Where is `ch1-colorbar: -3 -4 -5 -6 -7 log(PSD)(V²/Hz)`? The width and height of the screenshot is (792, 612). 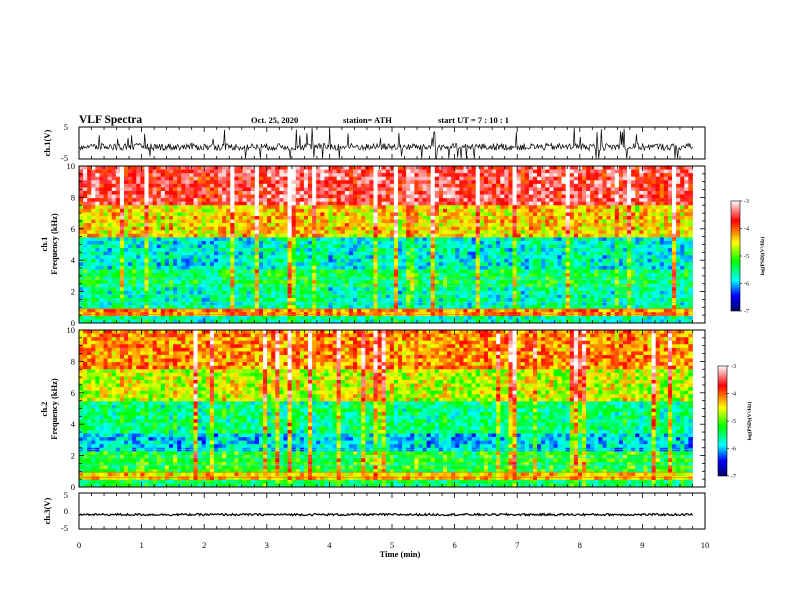
ch1-colorbar: -3 -4 -5 -6 -7 log(PSD)(V²/Hz) is located at coordinates (748, 257).